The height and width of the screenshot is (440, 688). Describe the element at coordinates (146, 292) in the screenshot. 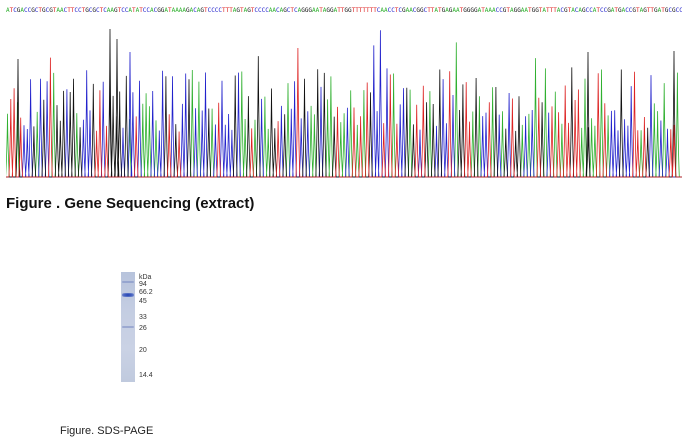

I see `marker-label-66: 66.2` at that location.